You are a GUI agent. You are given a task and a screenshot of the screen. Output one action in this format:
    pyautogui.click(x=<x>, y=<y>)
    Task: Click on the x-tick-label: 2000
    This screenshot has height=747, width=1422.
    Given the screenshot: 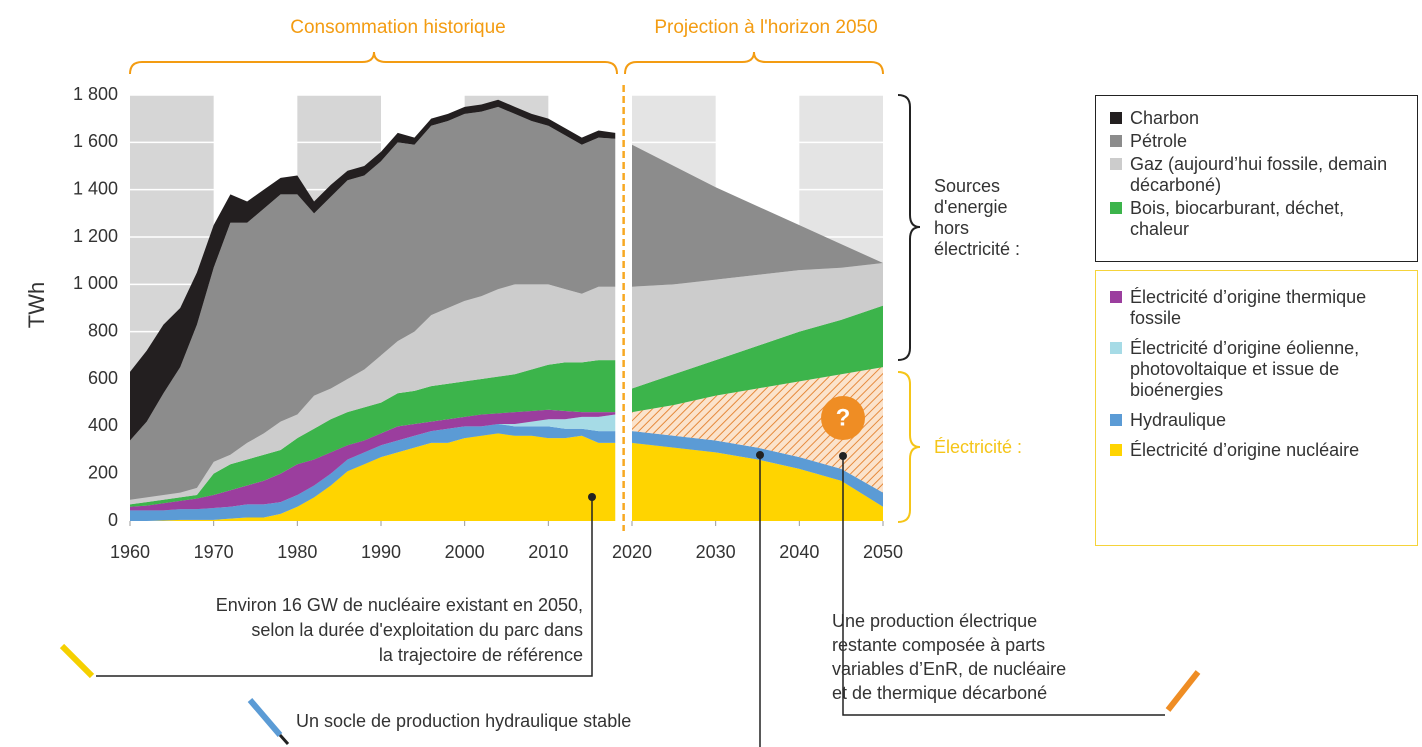 What is the action you would take?
    pyautogui.click(x=465, y=552)
    